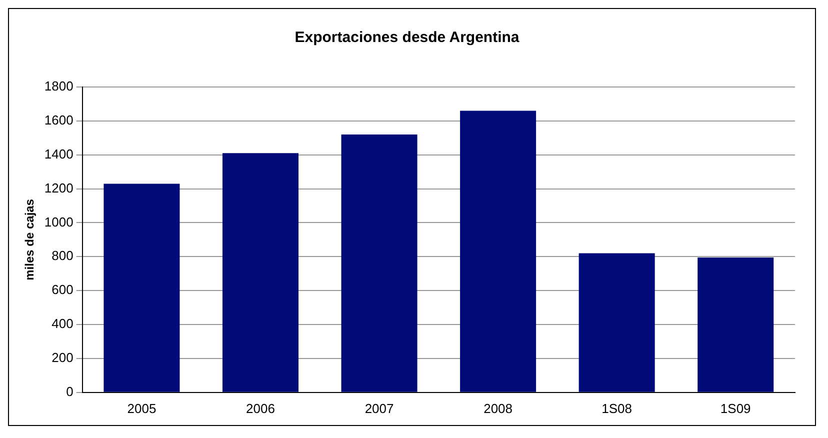  I want to click on x-tick-label: 2005, so click(141, 408).